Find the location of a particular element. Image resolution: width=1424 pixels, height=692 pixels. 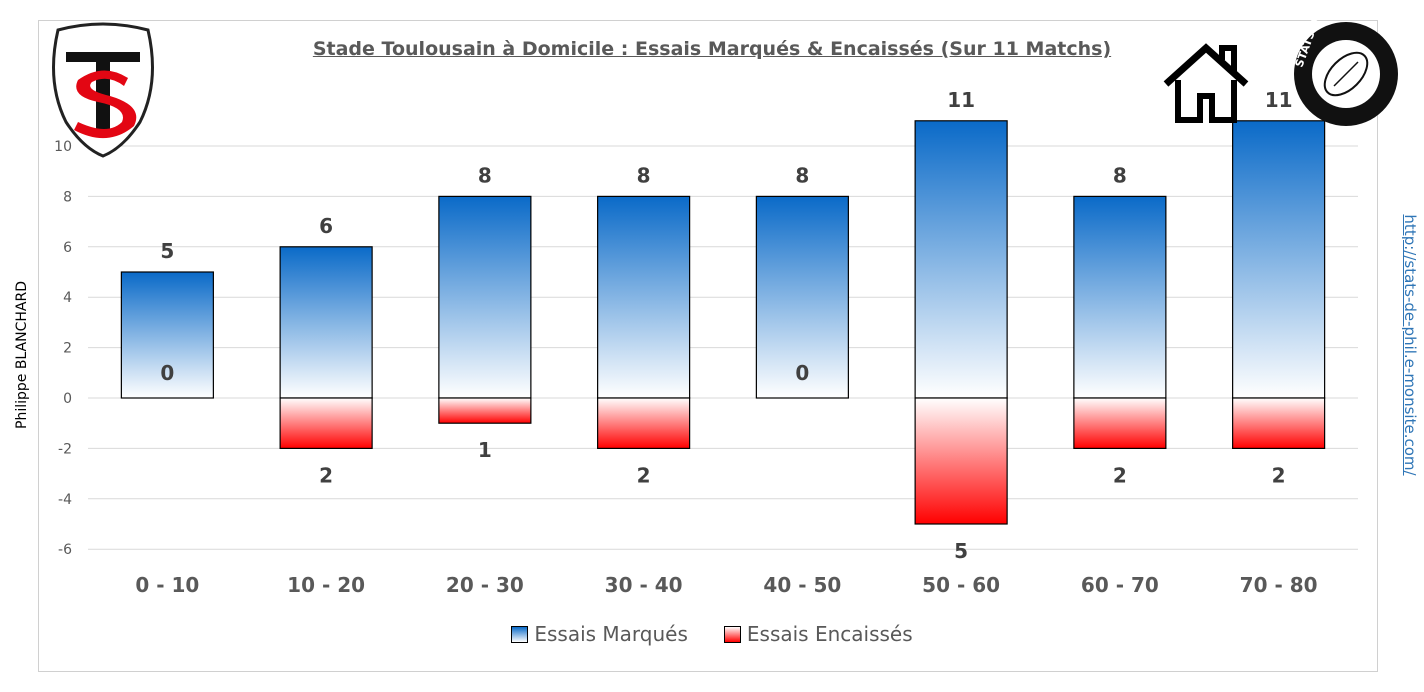

stats-de-phil-logo: STATS DE PHIL is located at coordinates (1345, 63).